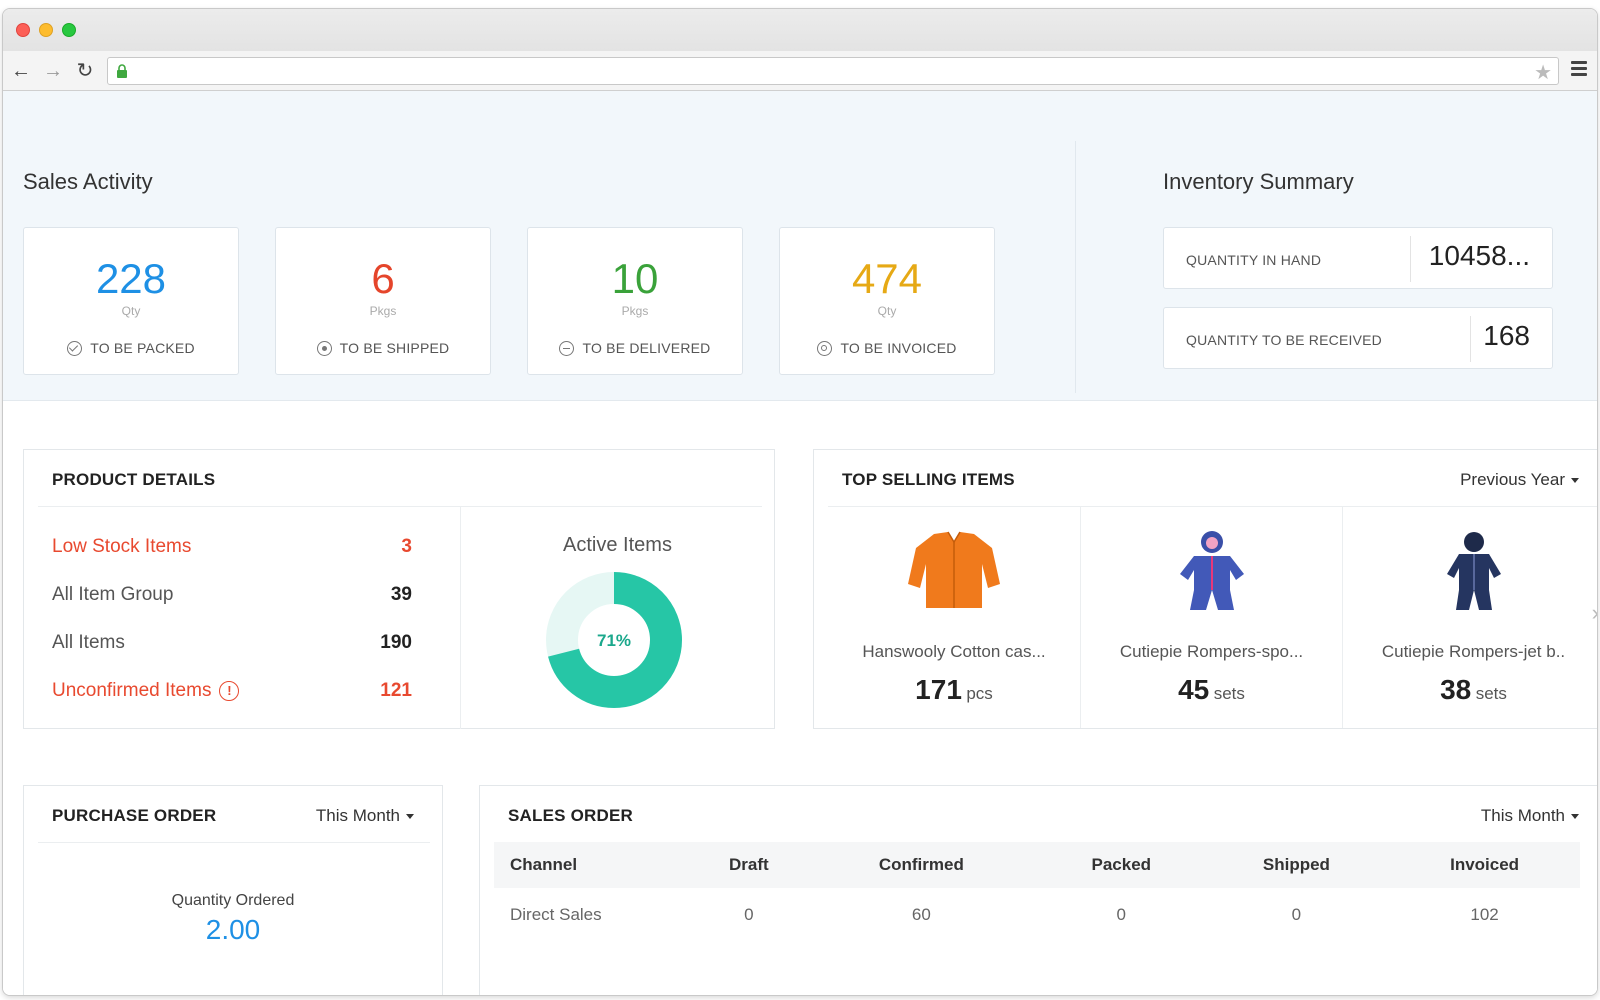 Image resolution: width=1600 pixels, height=1000 pixels. What do you see at coordinates (234, 842) in the screenshot?
I see `panel-divider` at bounding box center [234, 842].